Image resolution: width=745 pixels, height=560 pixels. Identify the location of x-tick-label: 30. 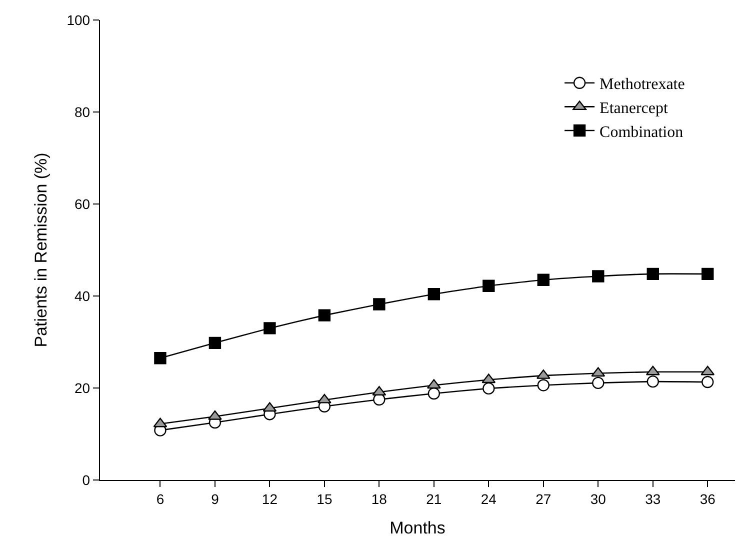
(598, 498).